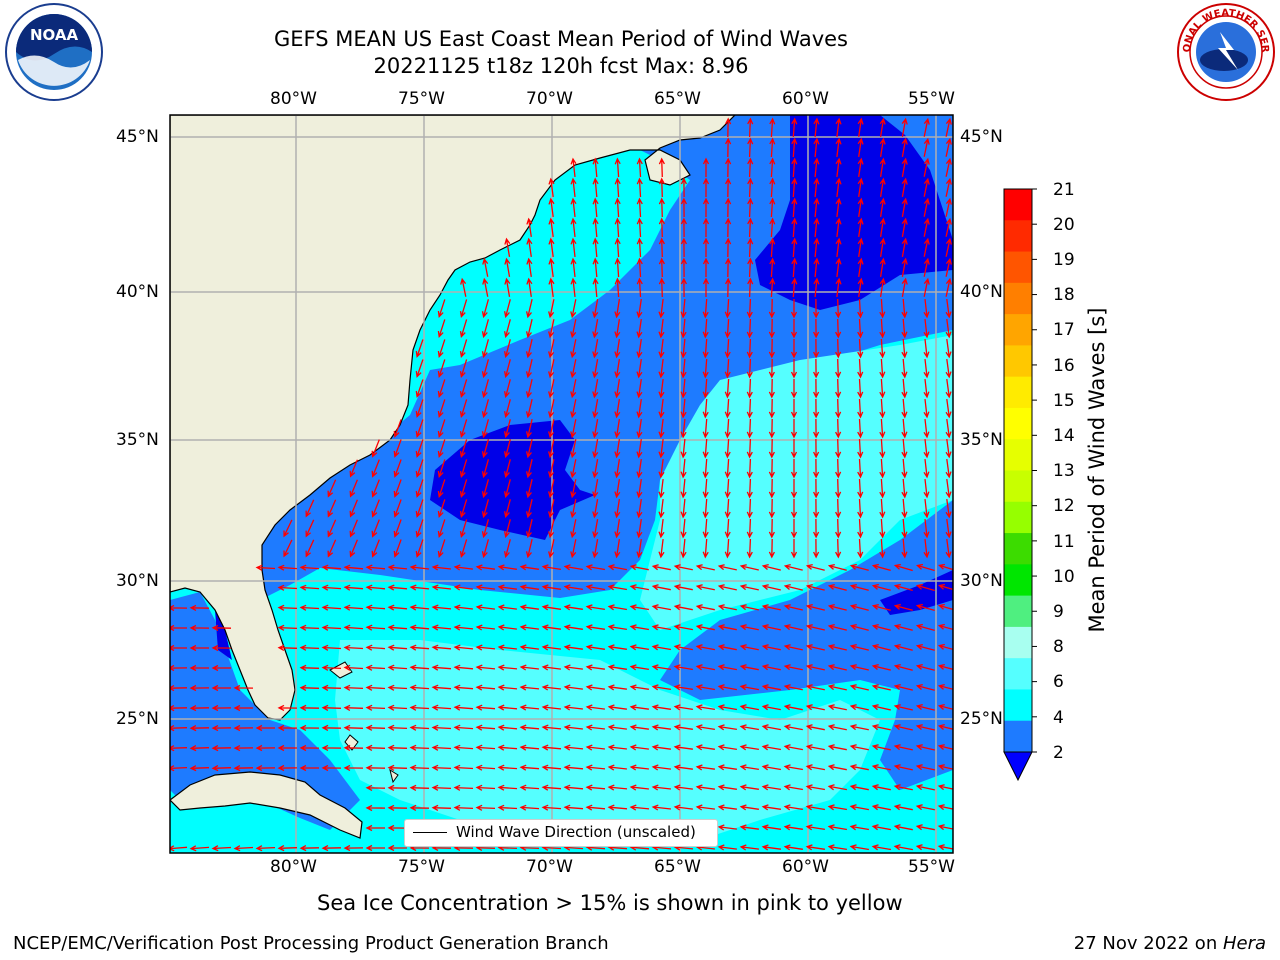 The width and height of the screenshot is (1280, 960). Describe the element at coordinates (981, 440) in the screenshot. I see `lat-label: 35°N` at that location.